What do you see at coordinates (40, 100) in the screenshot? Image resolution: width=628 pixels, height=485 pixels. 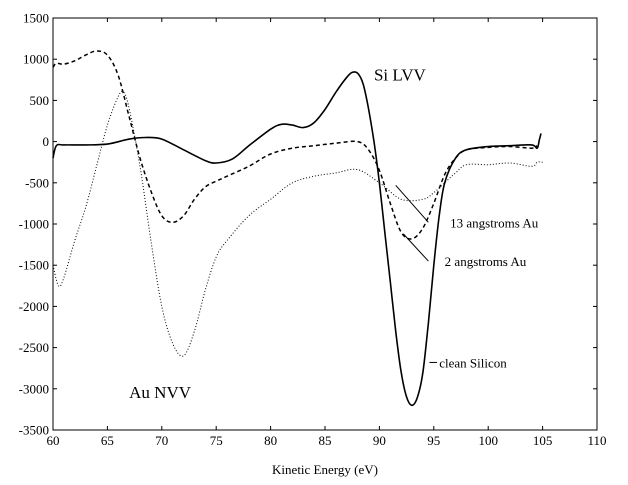 I see `y-tick-label: 500` at bounding box center [40, 100].